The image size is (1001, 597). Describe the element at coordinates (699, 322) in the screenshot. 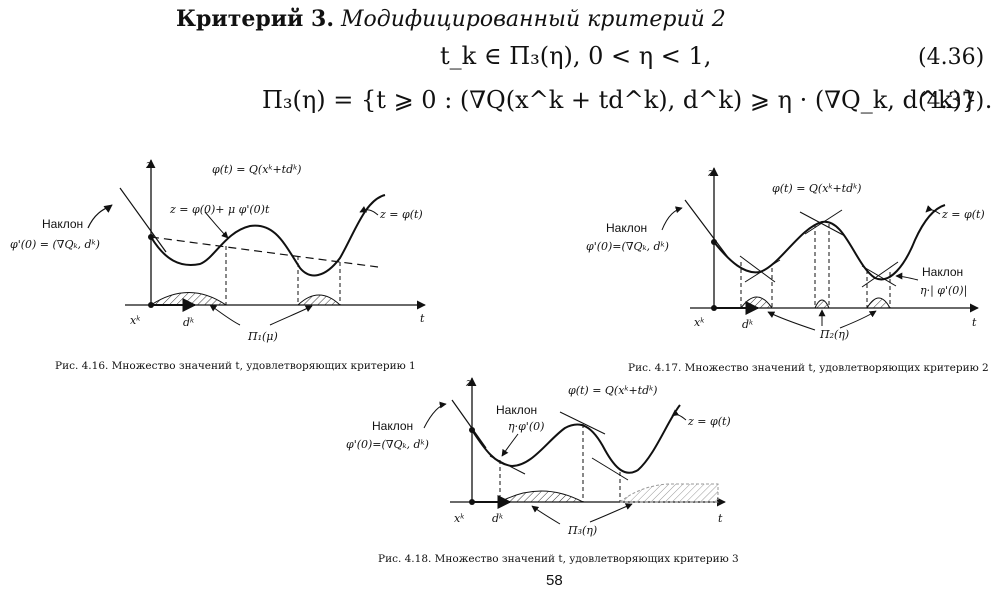

I see `fig2-xk-label: xᵏ` at that location.